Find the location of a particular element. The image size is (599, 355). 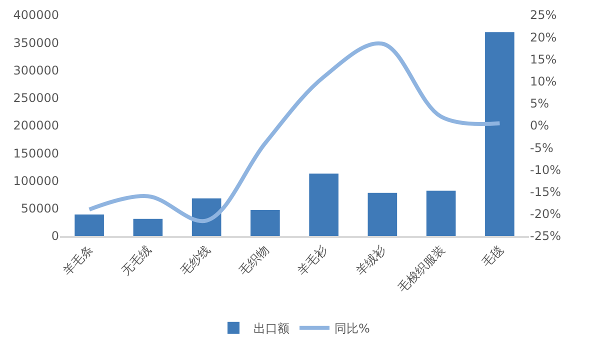

x-tick-label: 羊毛衫 is located at coordinates (312, 260).